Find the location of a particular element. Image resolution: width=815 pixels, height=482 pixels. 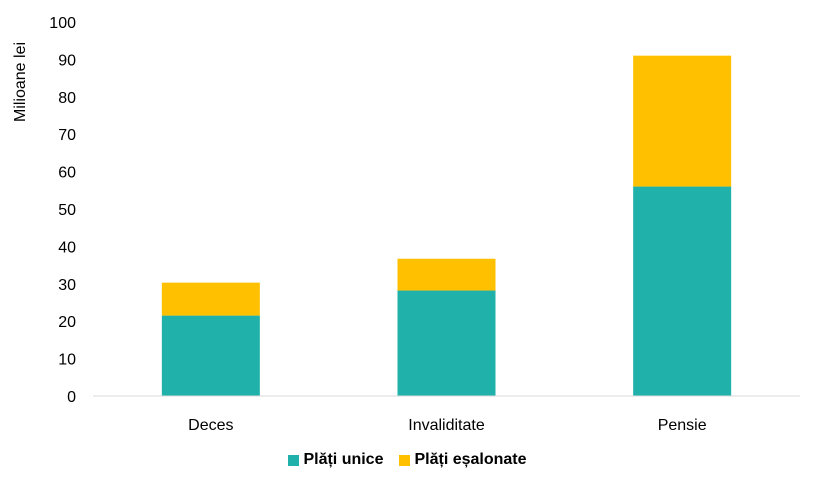

y-tick-label: 40 is located at coordinates (67, 247).